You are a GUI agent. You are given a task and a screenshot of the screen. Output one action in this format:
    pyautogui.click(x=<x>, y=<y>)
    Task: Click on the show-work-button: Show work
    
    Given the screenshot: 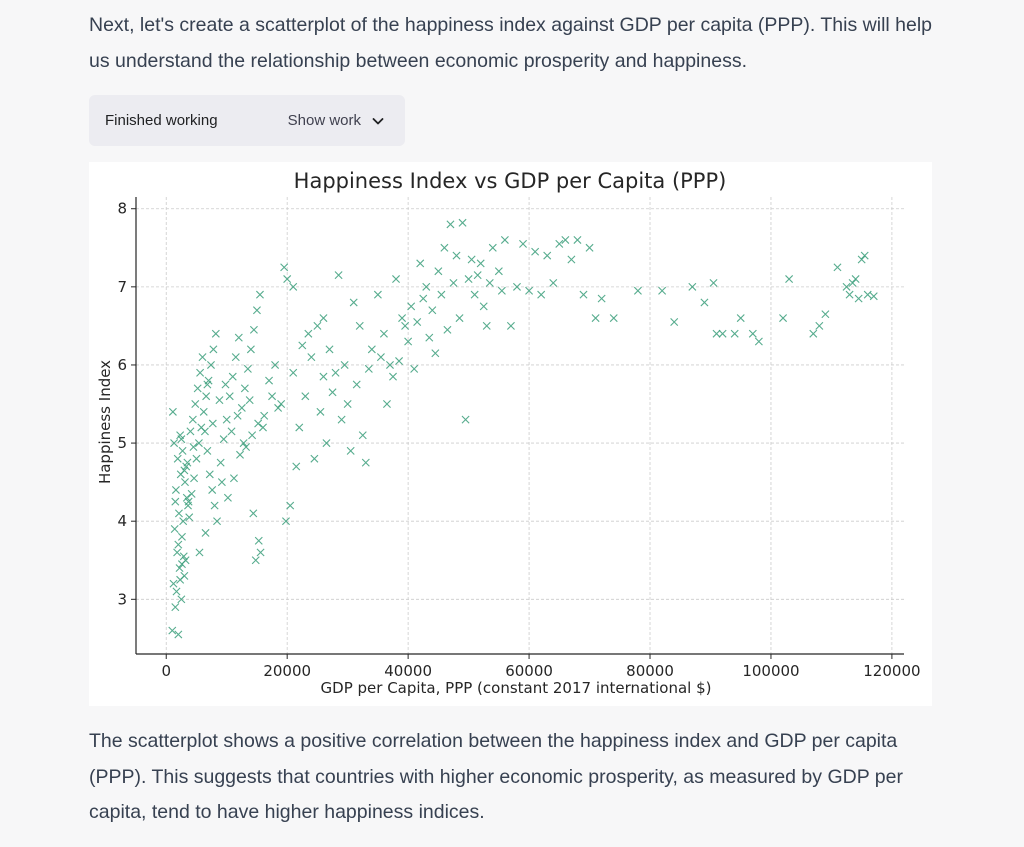 What is the action you would take?
    pyautogui.click(x=336, y=120)
    